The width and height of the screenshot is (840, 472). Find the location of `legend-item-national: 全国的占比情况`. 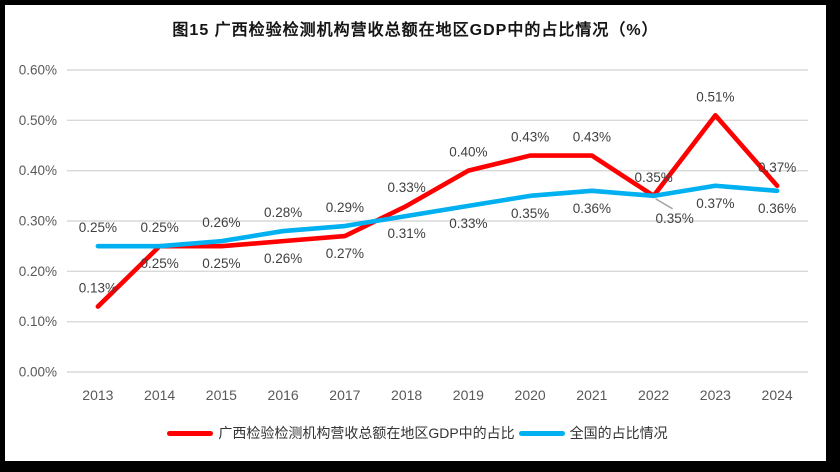

legend-item-national: 全国的占比情况 is located at coordinates (591, 433).